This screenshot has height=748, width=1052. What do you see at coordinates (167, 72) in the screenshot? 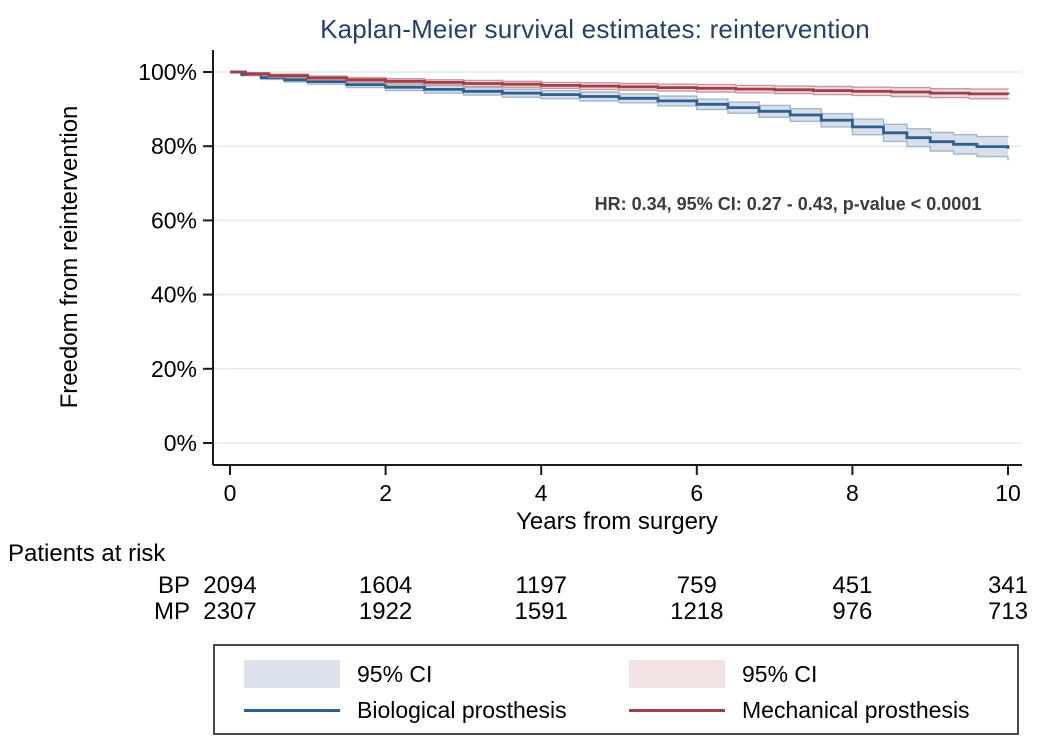
I see `y-tick-label: 100%` at bounding box center [167, 72].